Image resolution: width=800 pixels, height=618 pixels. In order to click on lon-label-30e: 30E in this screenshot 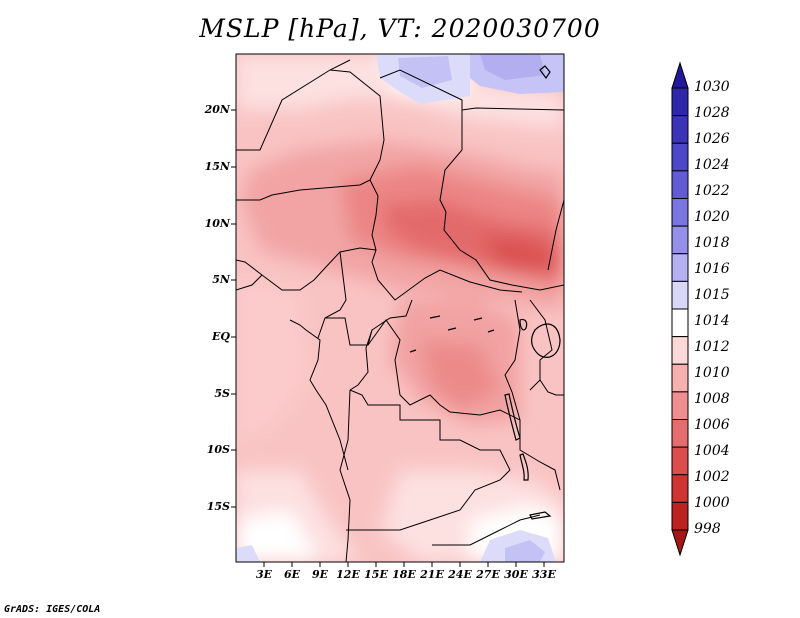, I will do `click(516, 574)`.